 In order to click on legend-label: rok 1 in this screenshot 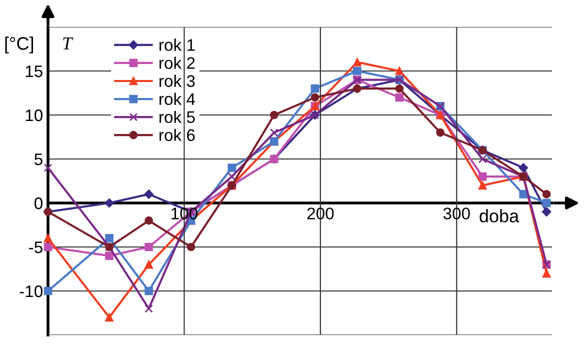, I will do `click(177, 44)`.